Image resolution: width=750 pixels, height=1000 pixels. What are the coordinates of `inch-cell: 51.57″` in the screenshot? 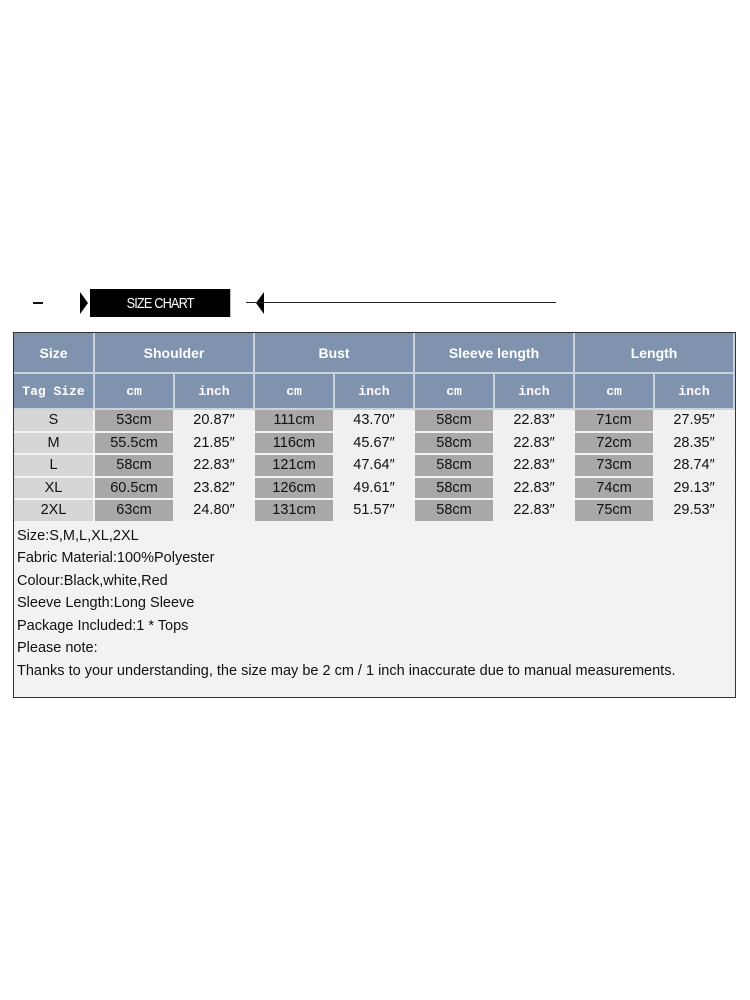 It's located at (375, 511).